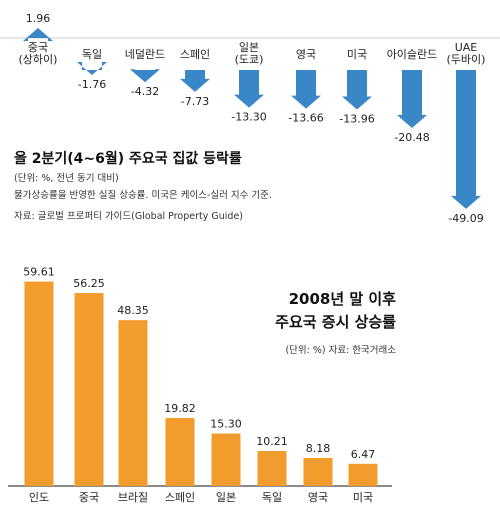 The width and height of the screenshot is (500, 519). What do you see at coordinates (272, 441) in the screenshot?
I see `value-label: 10.21` at bounding box center [272, 441].